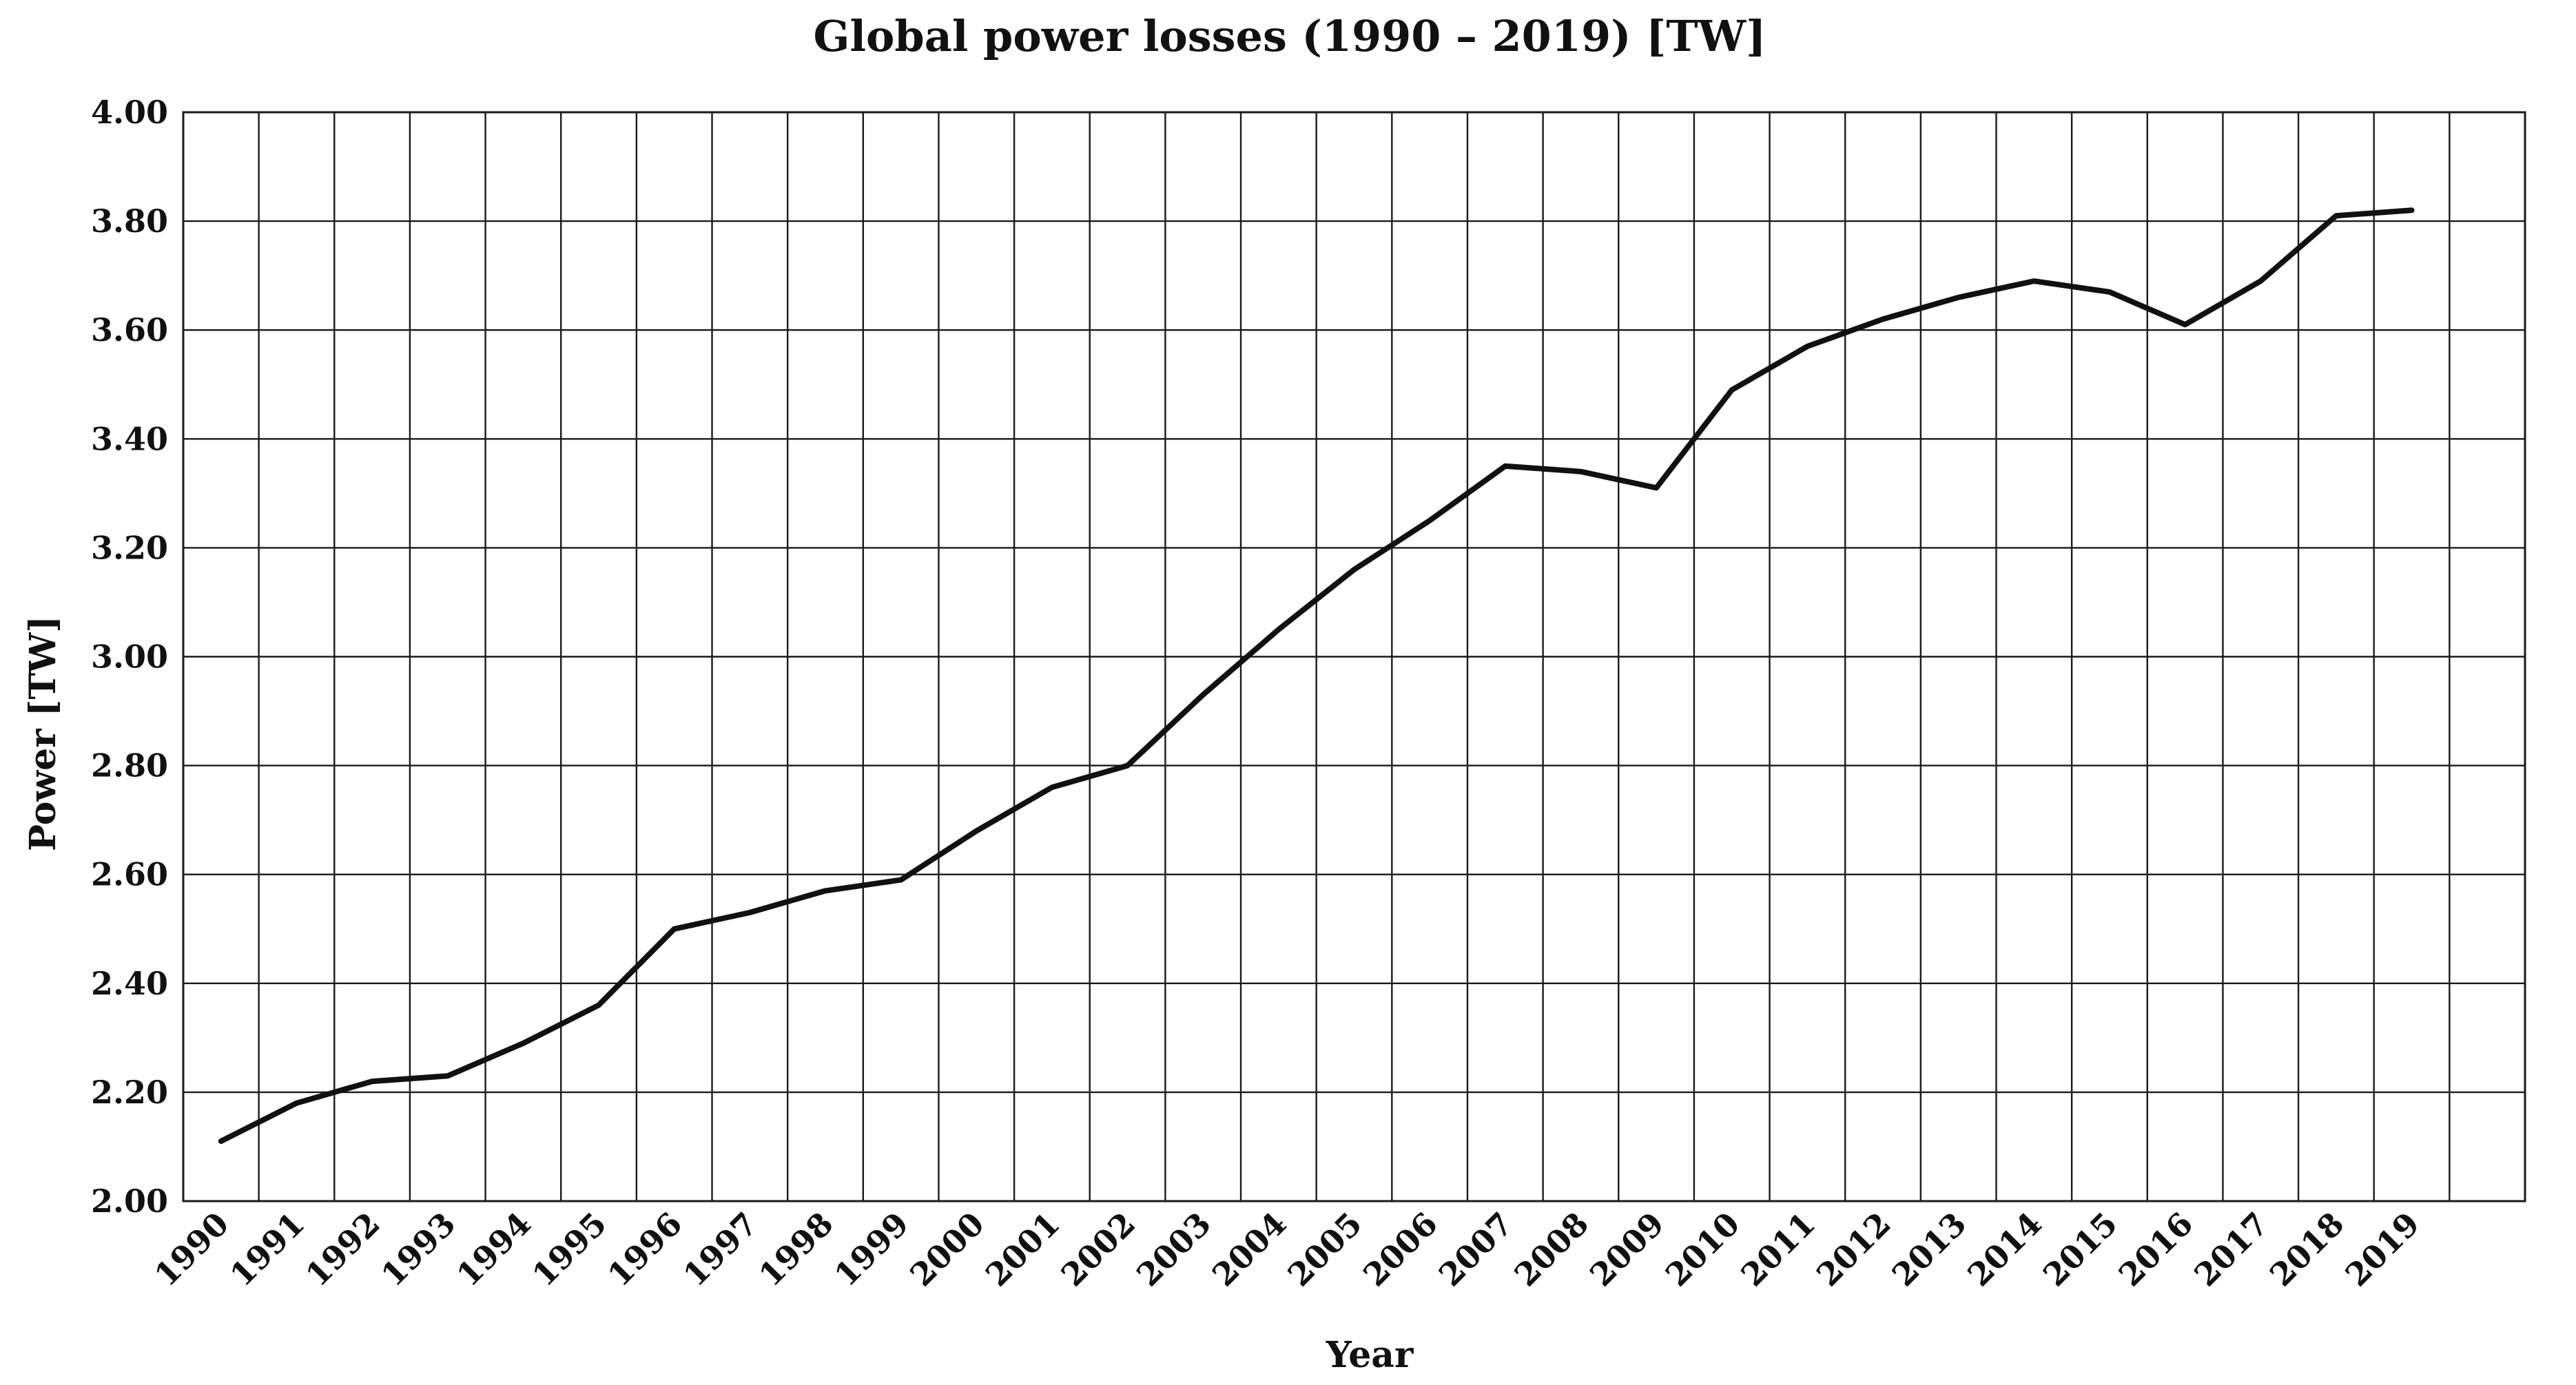 Image resolution: width=2576 pixels, height=1385 pixels. What do you see at coordinates (418, 1249) in the screenshot?
I see `x-tick-label: 1993` at bounding box center [418, 1249].